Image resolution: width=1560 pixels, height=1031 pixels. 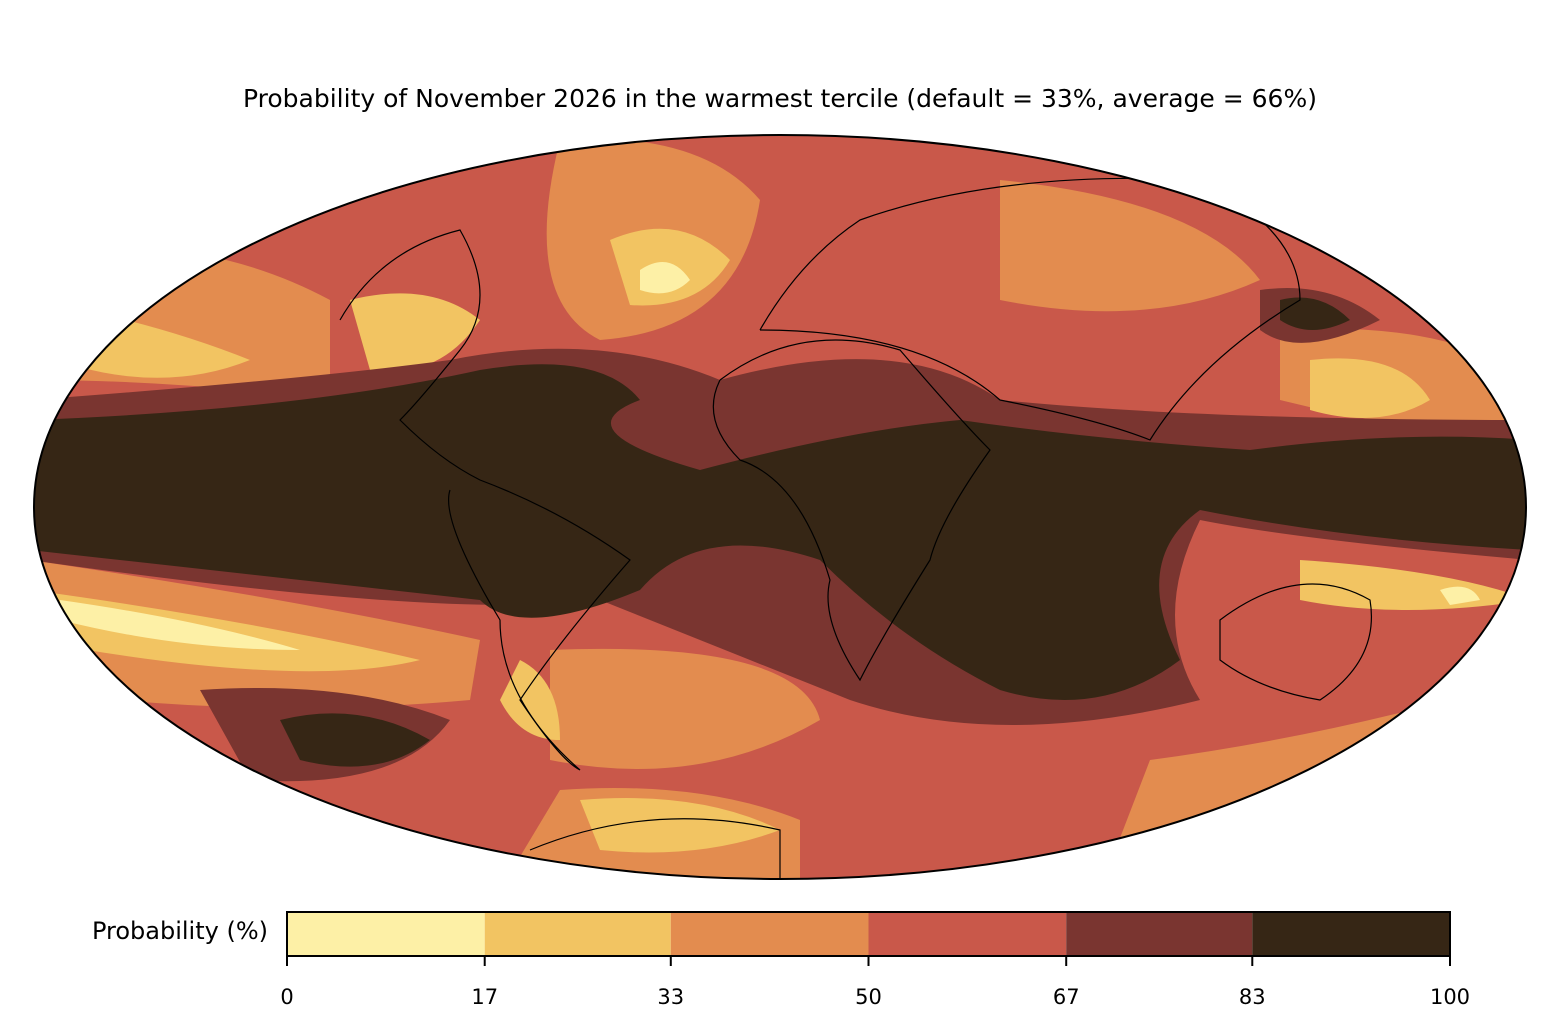 I want to click on colorbar-tick-label: 0, so click(x=286, y=997).